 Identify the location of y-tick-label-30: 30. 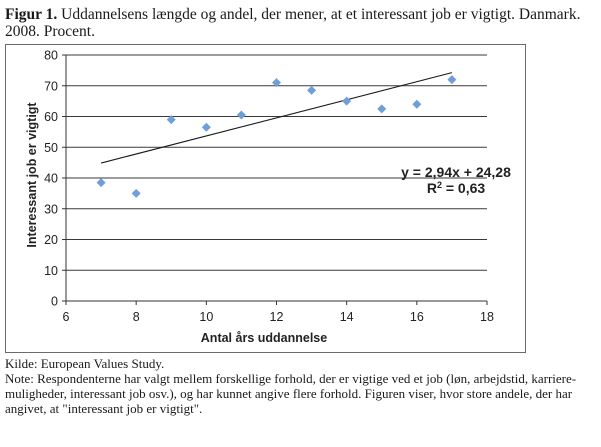
(51, 209).